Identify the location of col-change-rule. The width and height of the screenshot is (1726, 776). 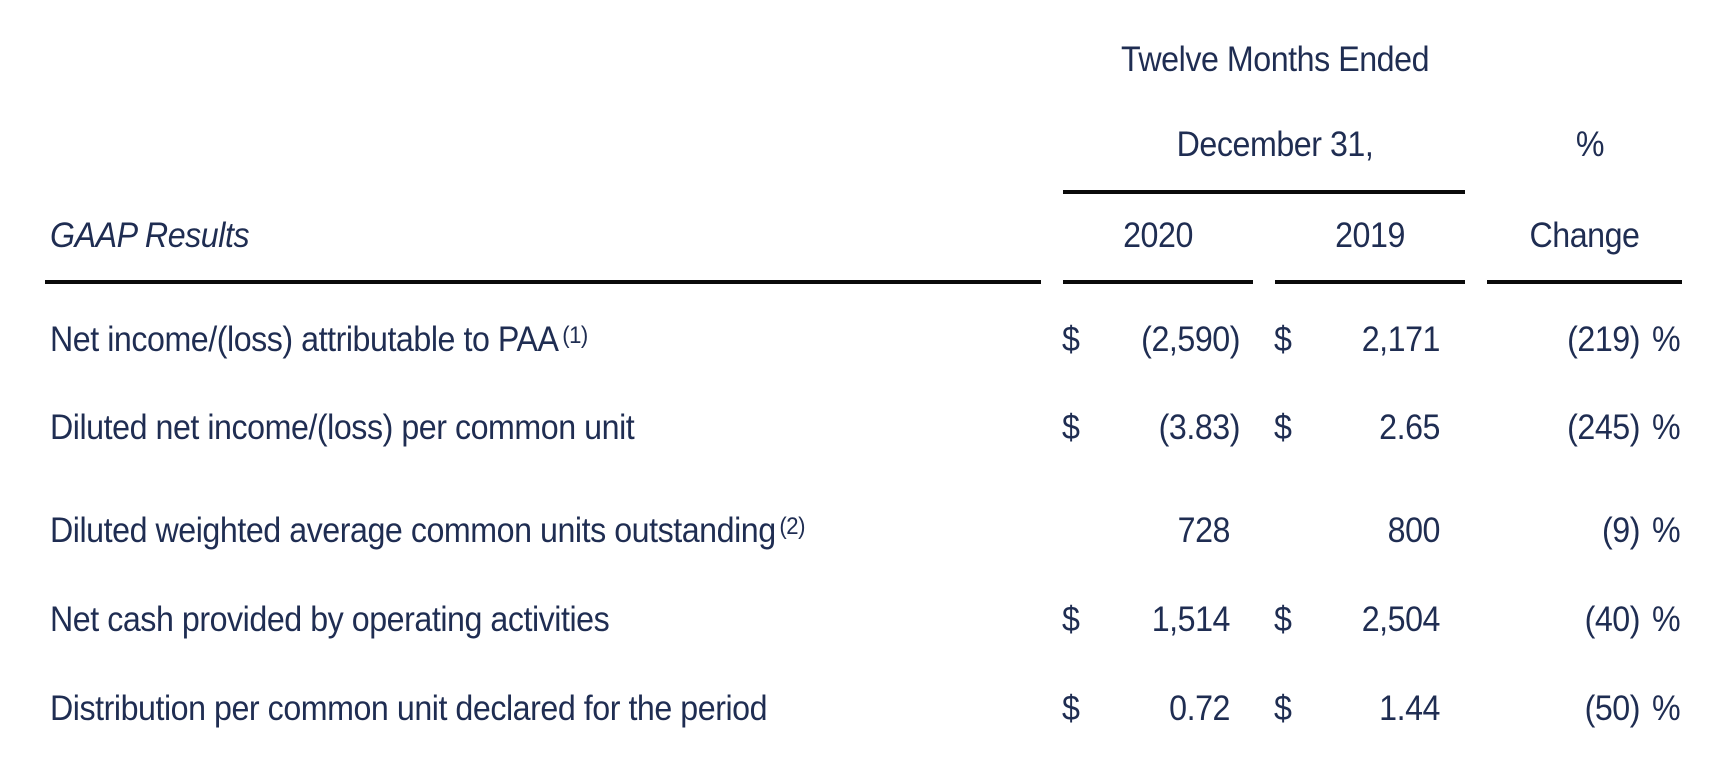
(1584, 282).